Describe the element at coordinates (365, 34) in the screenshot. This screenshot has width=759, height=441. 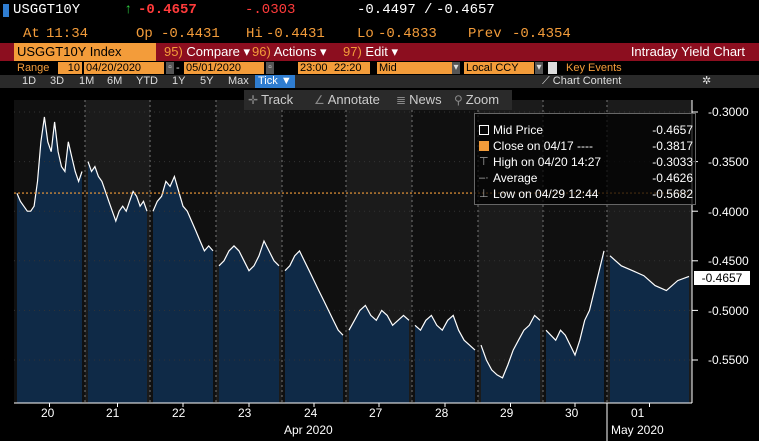
I see `low-label: Lo` at that location.